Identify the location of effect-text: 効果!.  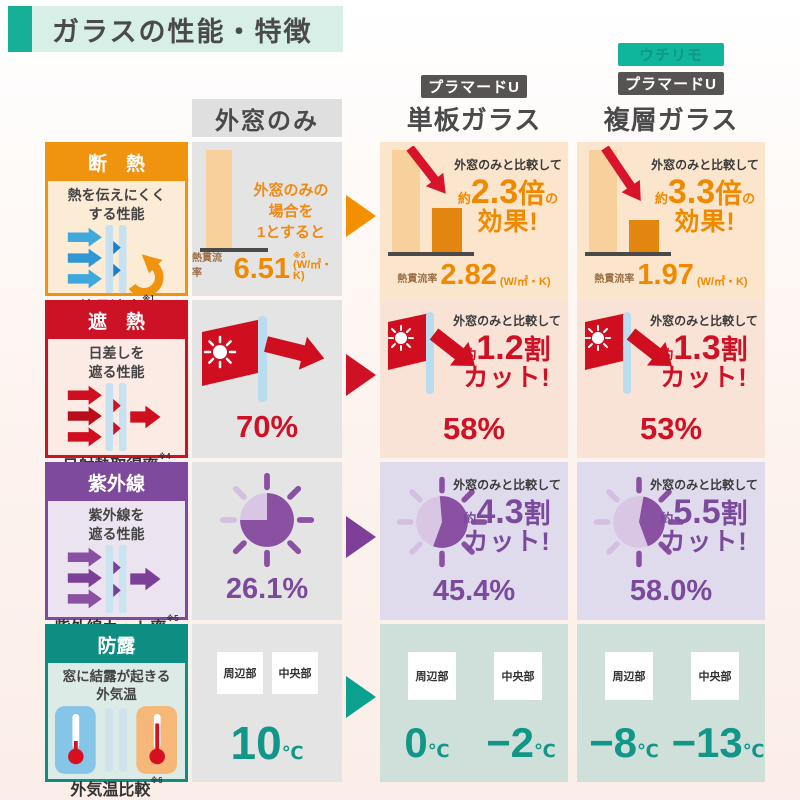
(705, 222).